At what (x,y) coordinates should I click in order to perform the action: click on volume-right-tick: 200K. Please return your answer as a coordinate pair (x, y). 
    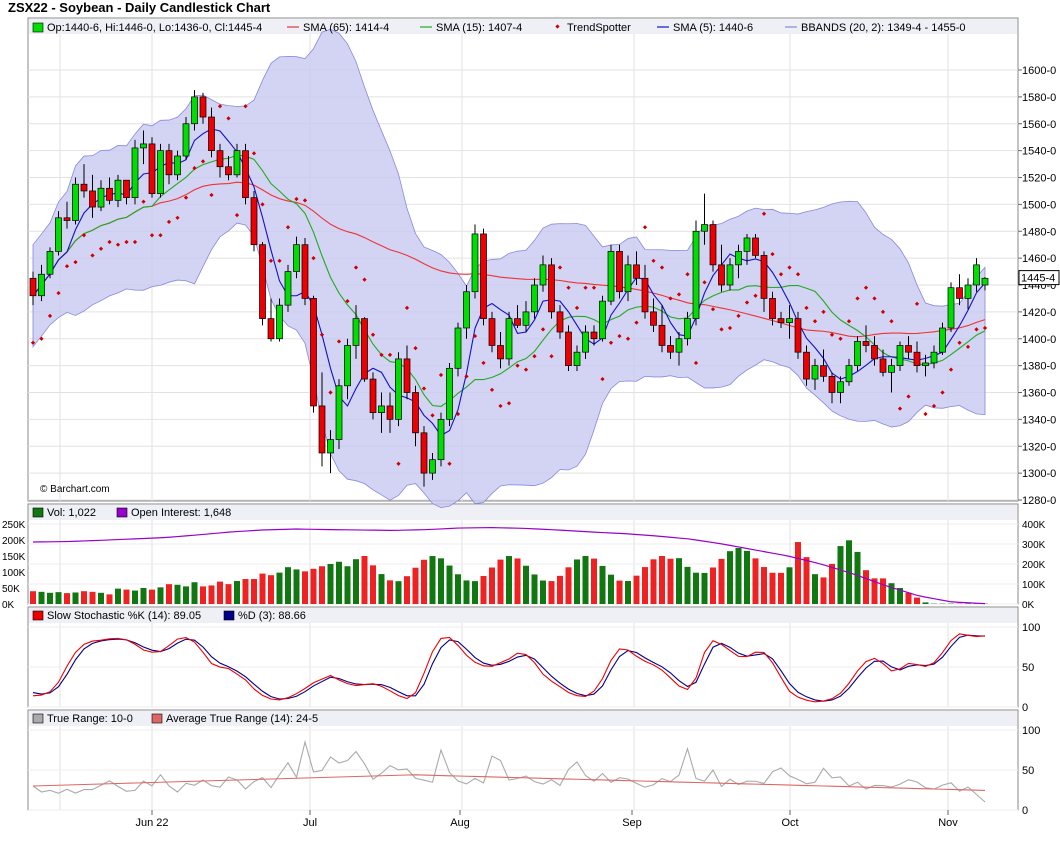
    Looking at the image, I should click on (1034, 565).